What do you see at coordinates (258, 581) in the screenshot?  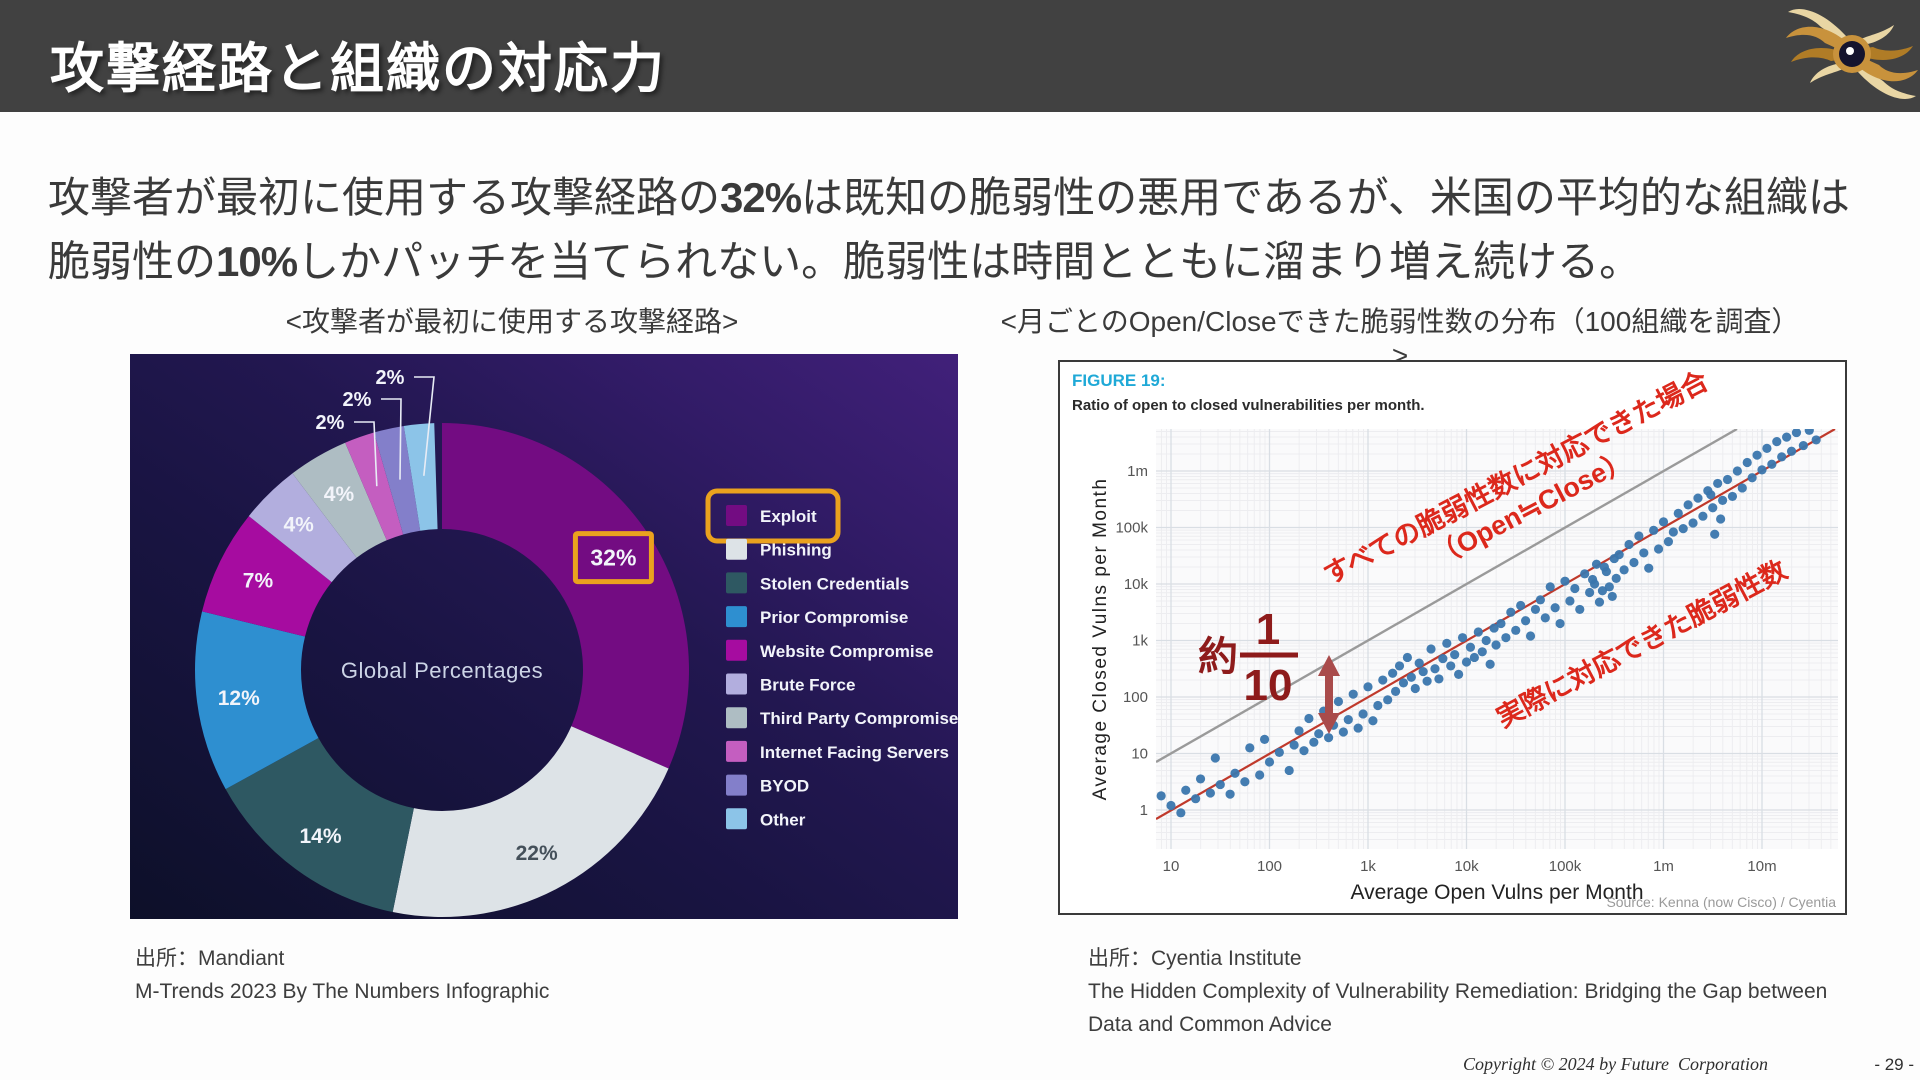 I see `donut-percent-label: 7%` at bounding box center [258, 581].